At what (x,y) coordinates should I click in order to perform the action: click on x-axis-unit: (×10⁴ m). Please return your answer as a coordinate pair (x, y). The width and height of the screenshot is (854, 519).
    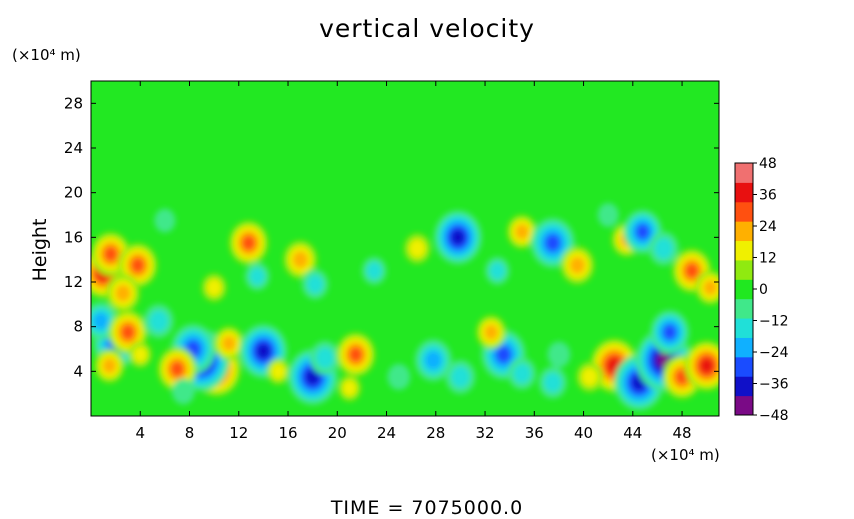
    Looking at the image, I should click on (685, 455).